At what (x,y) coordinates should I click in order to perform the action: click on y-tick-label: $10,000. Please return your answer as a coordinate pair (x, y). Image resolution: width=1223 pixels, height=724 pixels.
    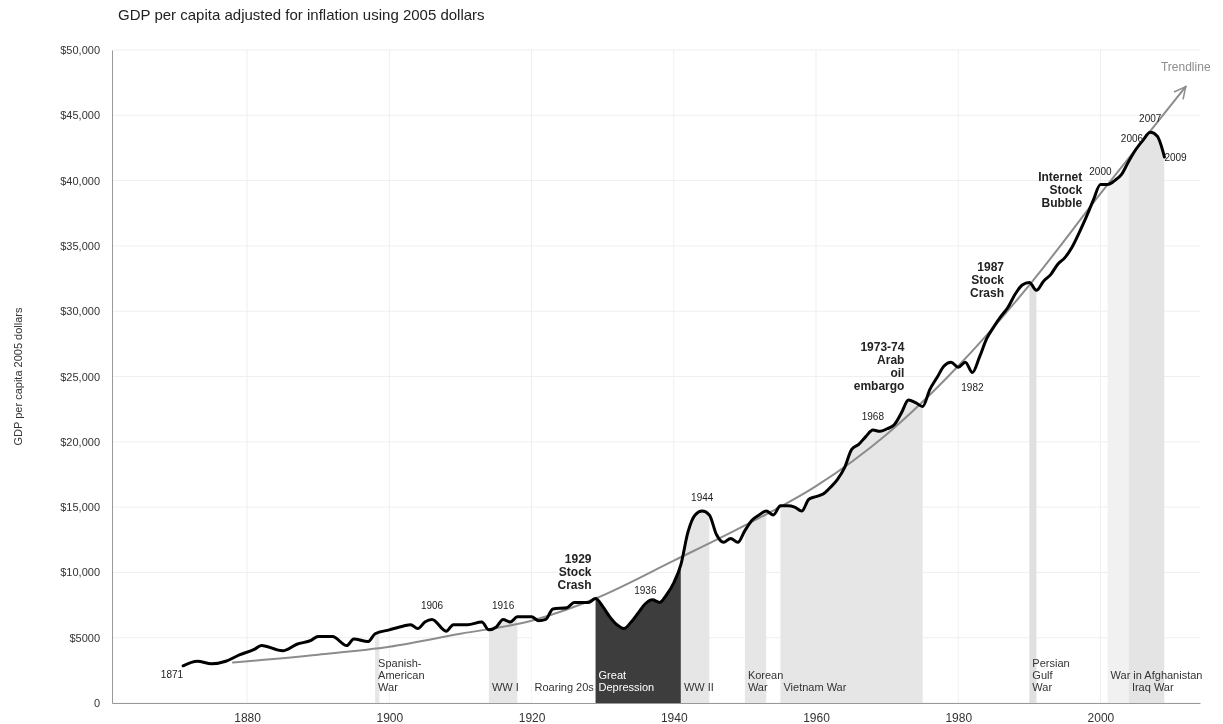
    Looking at the image, I should click on (80, 572).